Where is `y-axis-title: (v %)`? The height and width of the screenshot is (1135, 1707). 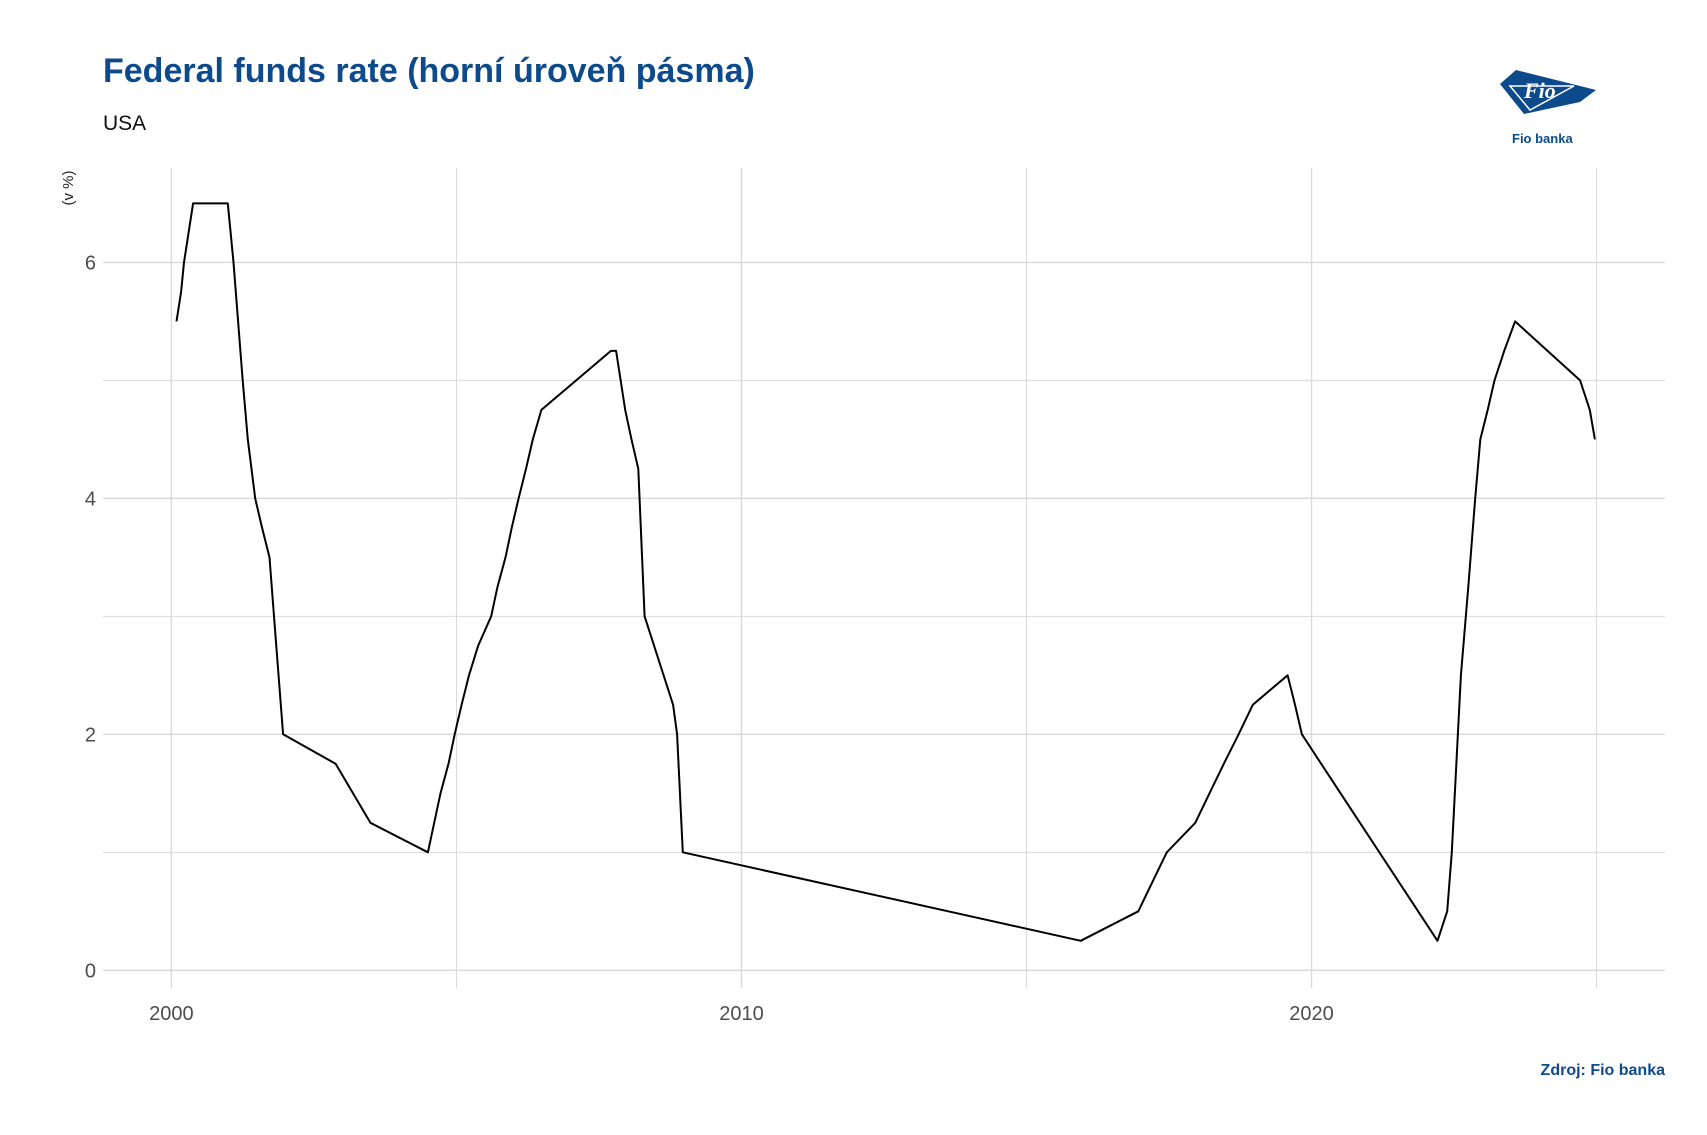
y-axis-title: (v %) is located at coordinates (68, 188).